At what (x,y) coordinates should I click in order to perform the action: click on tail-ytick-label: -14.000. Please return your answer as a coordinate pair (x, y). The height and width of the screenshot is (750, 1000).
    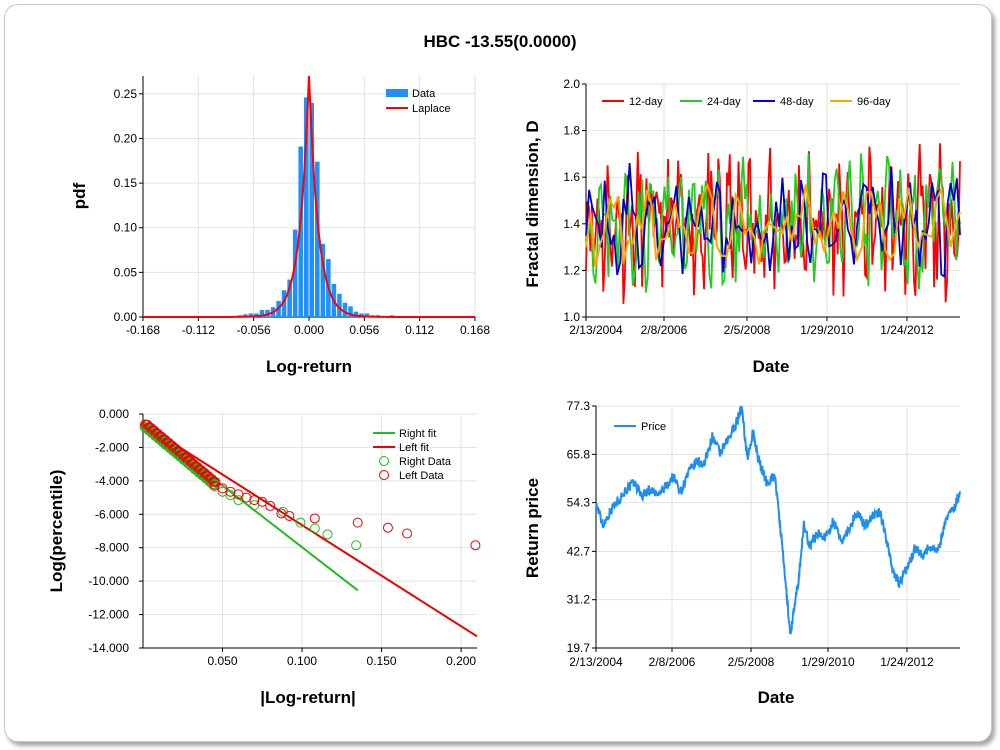
    Looking at the image, I should click on (108, 648).